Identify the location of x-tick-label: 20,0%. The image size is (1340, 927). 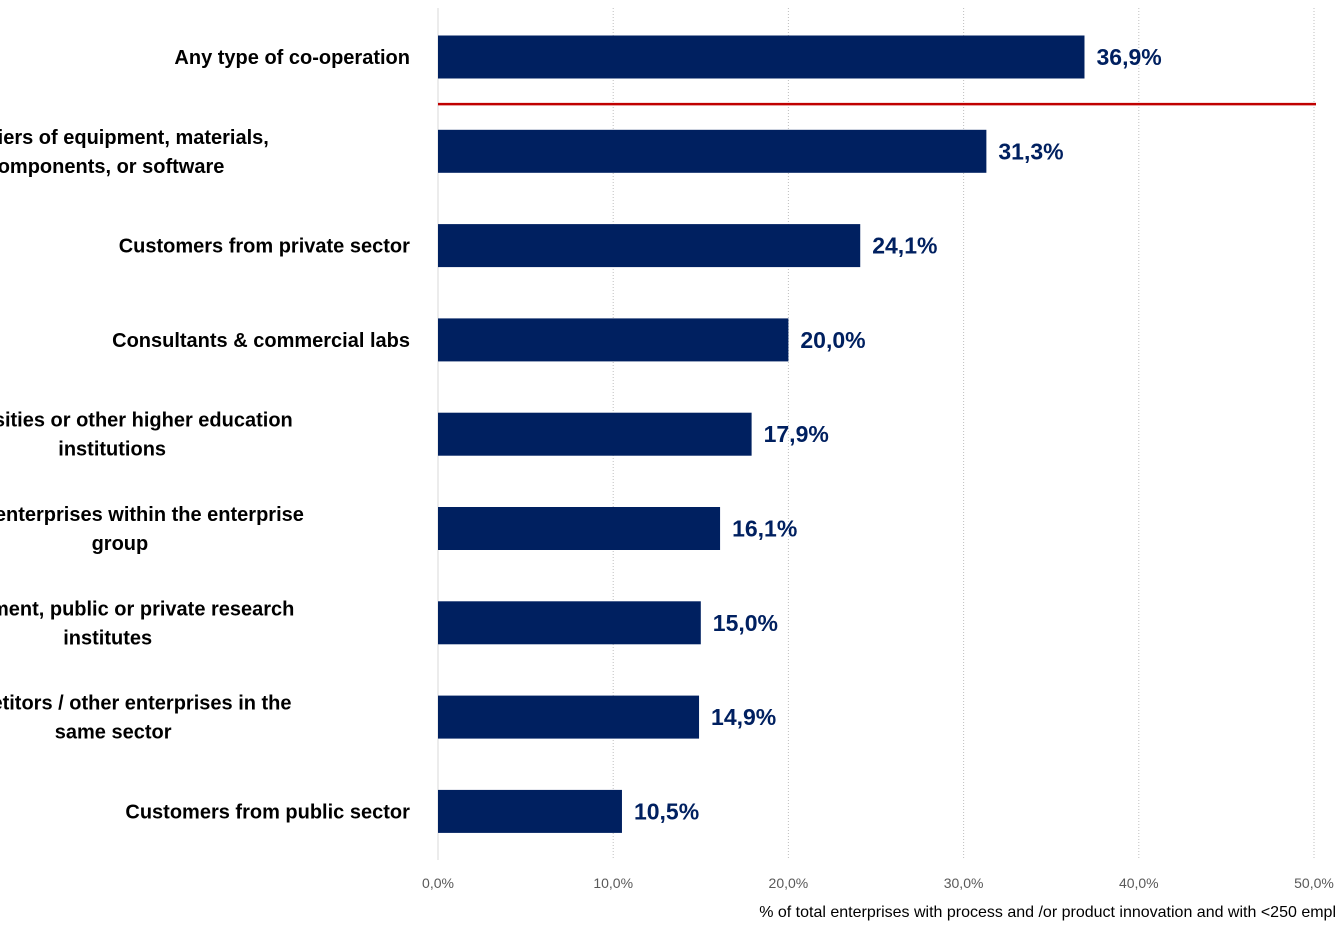
(789, 883).